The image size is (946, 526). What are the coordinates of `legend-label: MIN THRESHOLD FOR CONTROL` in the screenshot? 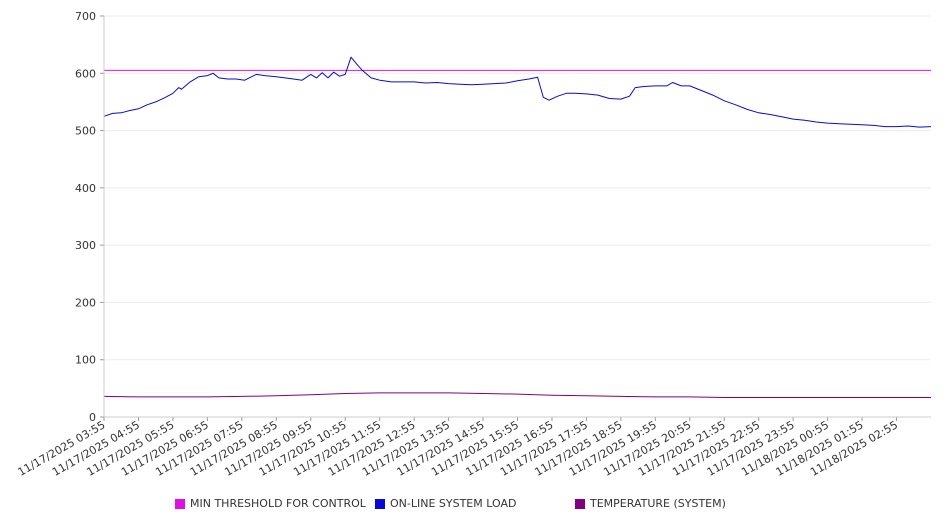 It's located at (278, 503).